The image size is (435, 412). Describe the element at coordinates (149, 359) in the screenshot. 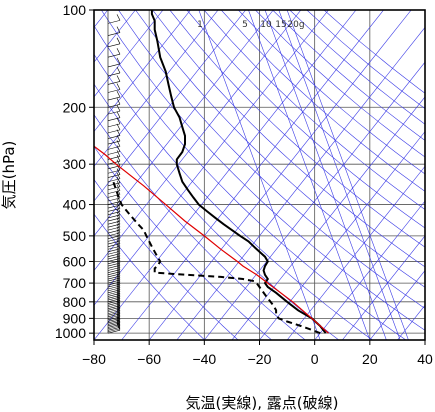

I see `x-tick-label: −60` at that location.